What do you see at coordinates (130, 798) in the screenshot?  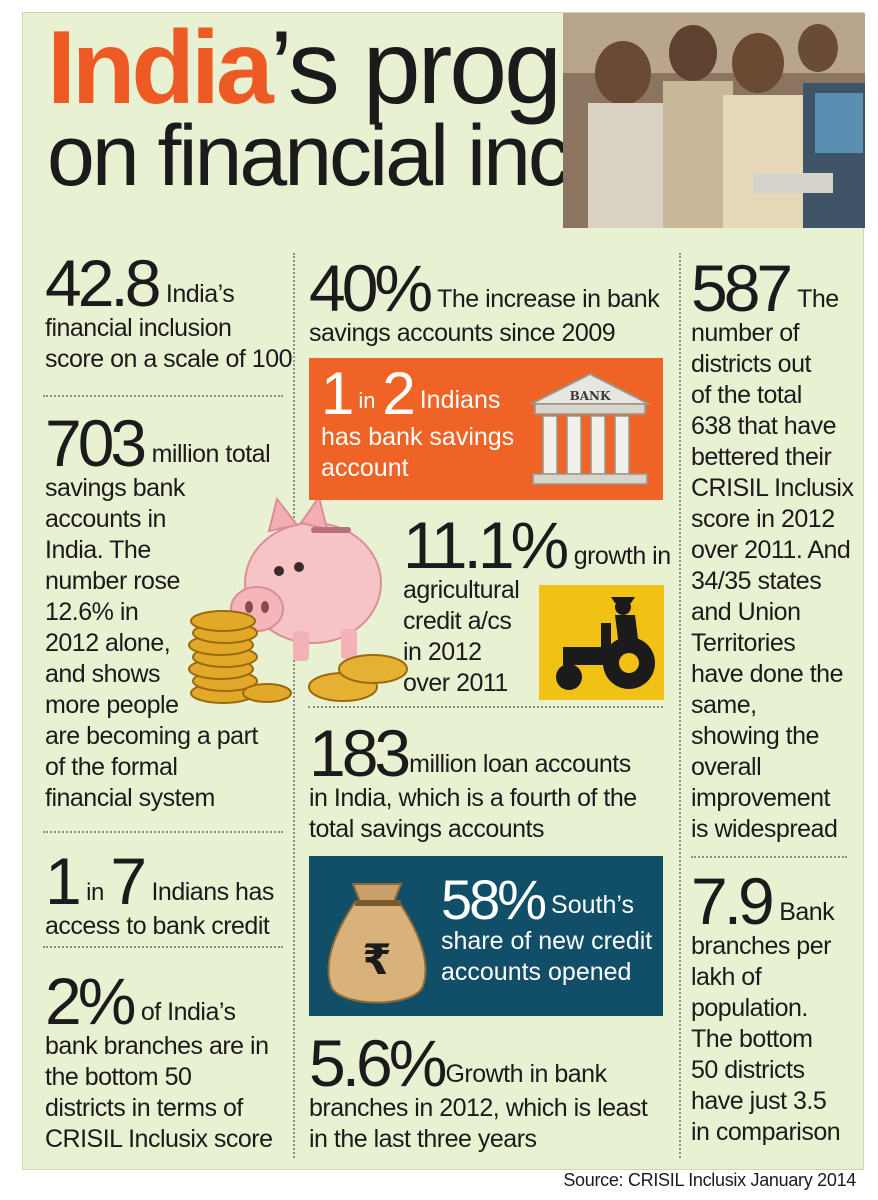 I see `stat-accounts-line-11: financial system` at bounding box center [130, 798].